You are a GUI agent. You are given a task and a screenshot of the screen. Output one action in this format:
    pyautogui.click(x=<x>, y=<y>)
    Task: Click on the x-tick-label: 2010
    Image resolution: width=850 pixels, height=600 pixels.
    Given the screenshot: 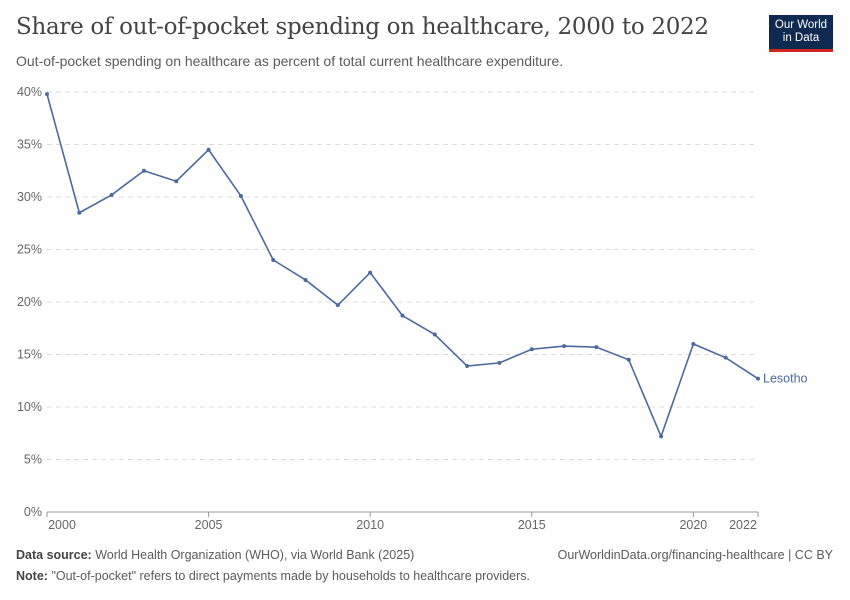 What is the action you would take?
    pyautogui.click(x=370, y=525)
    